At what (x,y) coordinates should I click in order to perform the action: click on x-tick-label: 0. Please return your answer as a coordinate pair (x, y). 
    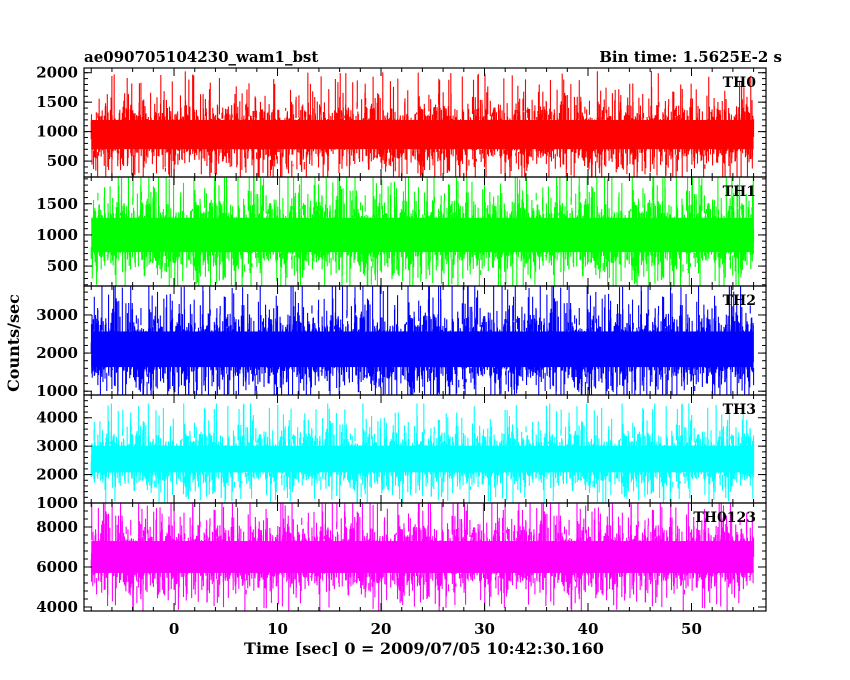
    Looking at the image, I should click on (174, 629).